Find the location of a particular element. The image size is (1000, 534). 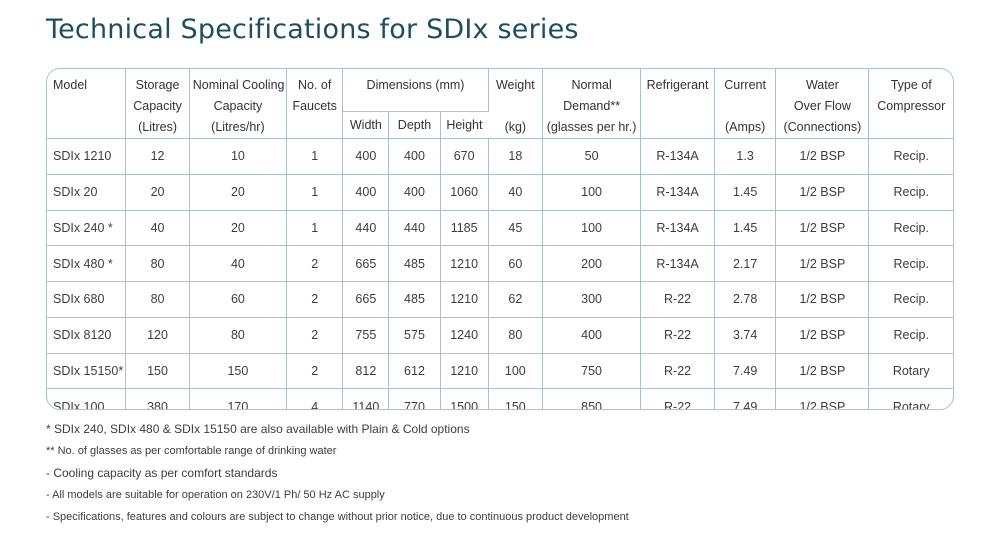

cell-storage: 12 is located at coordinates (157, 156).